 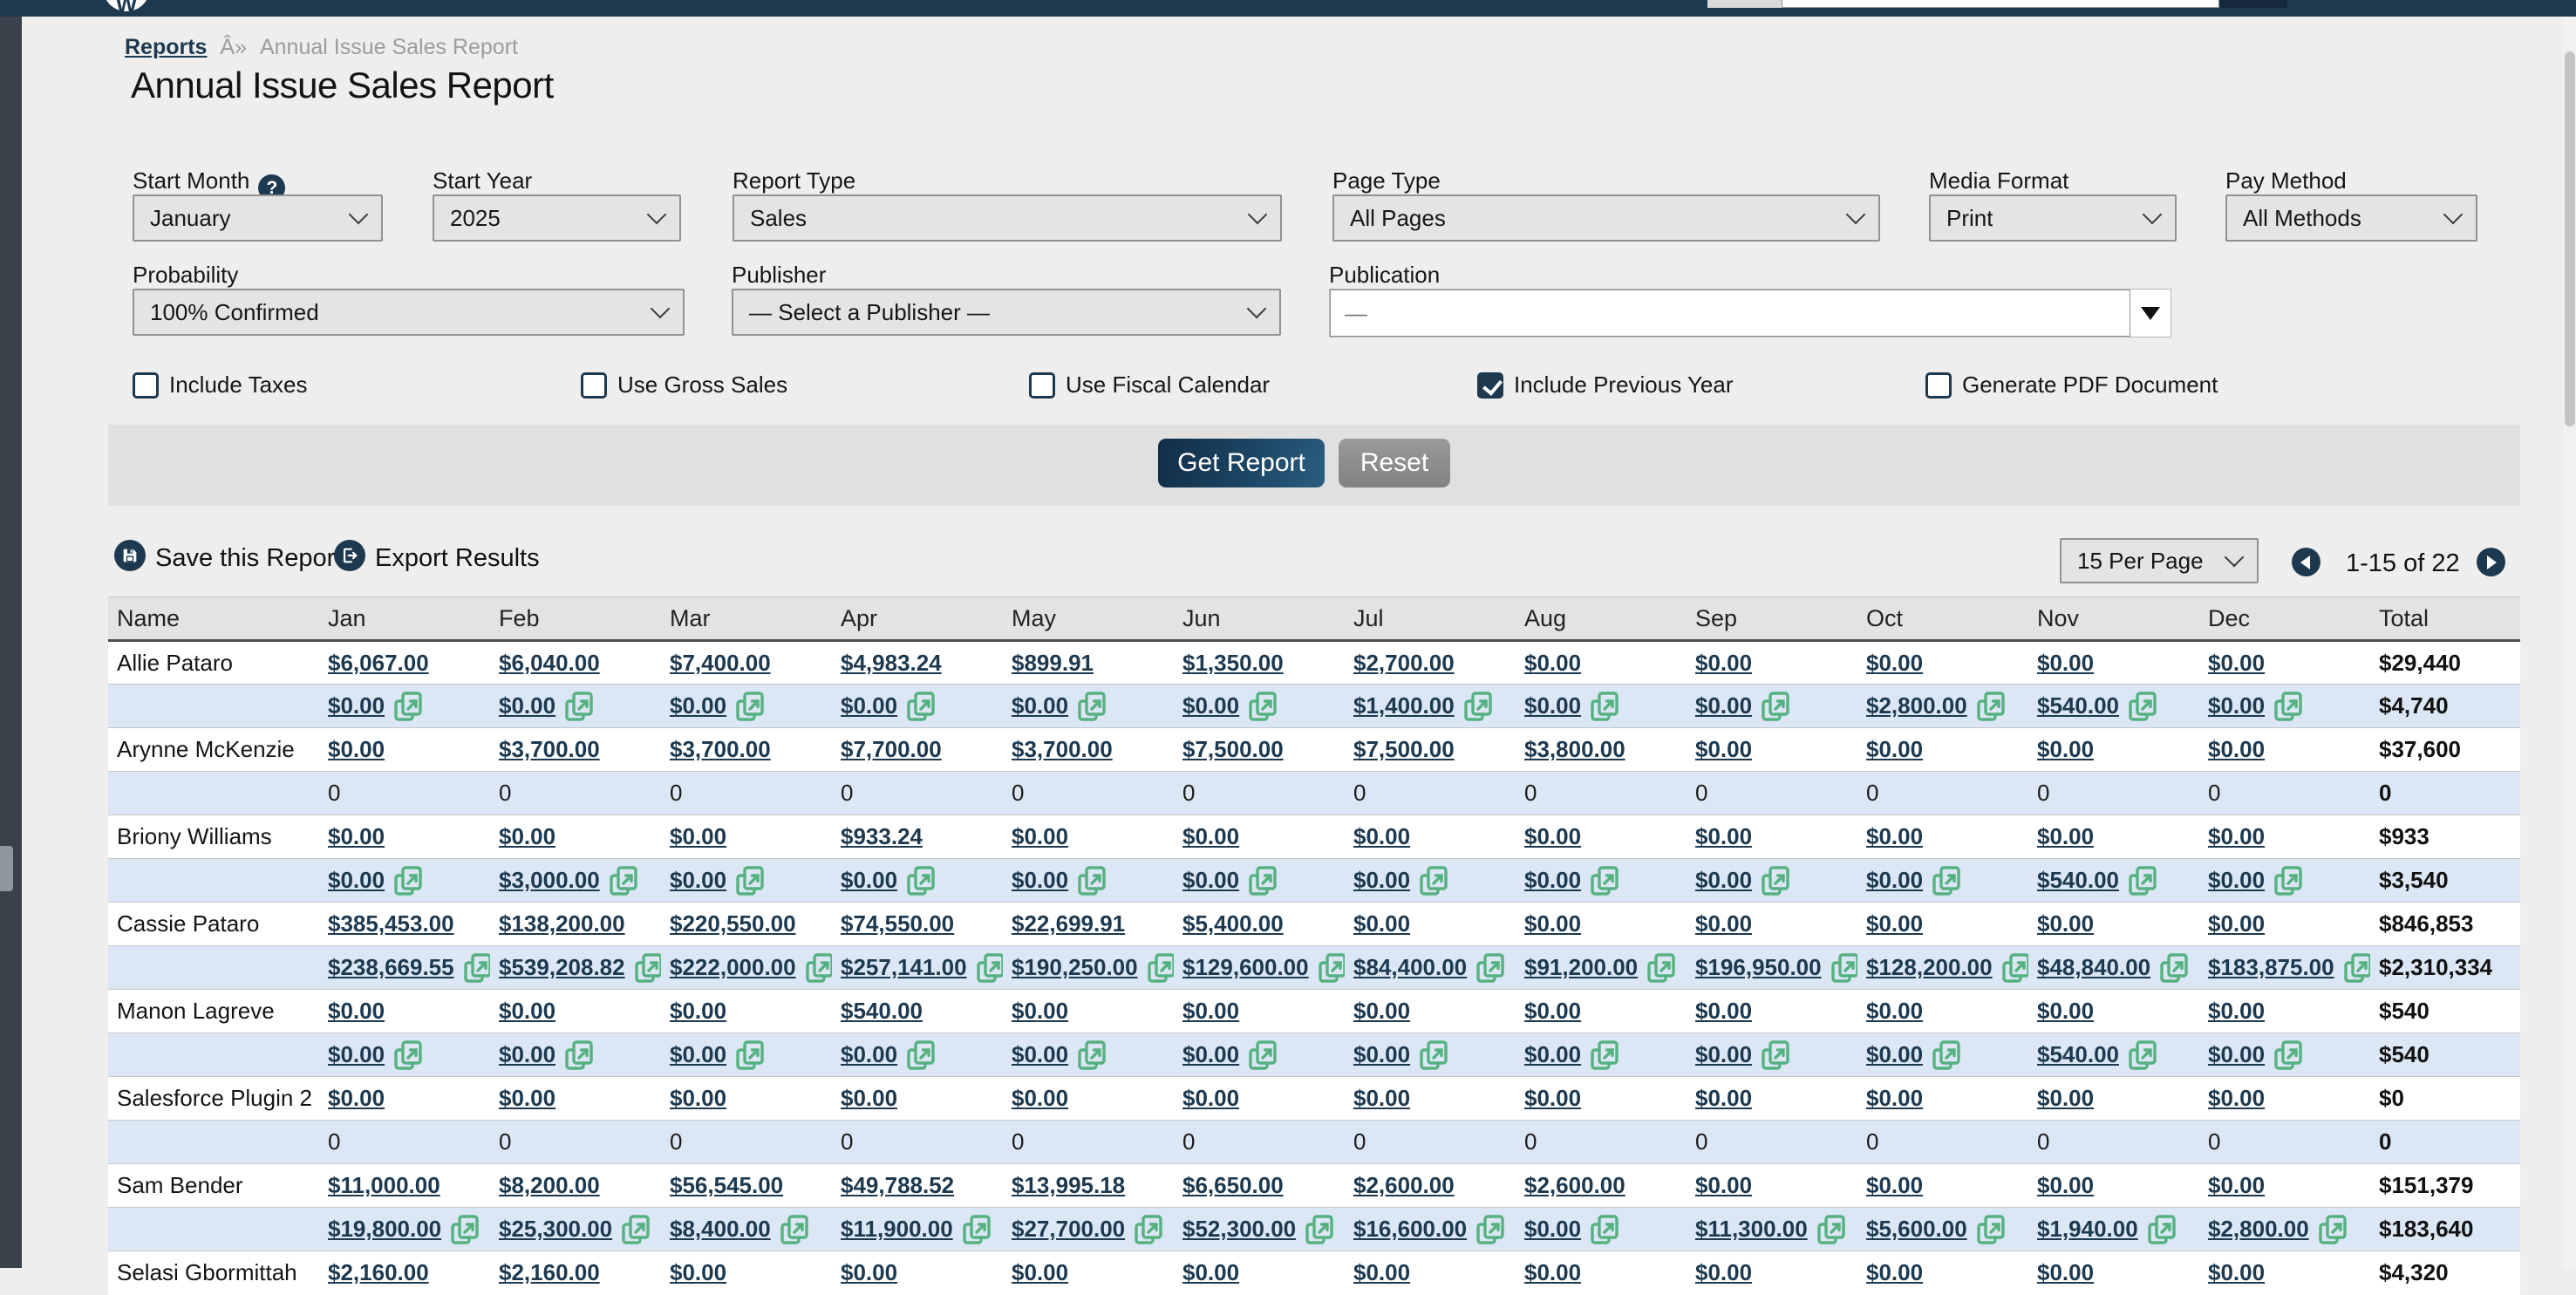 I want to click on per-page-select: 15 Per Page, so click(x=2160, y=560).